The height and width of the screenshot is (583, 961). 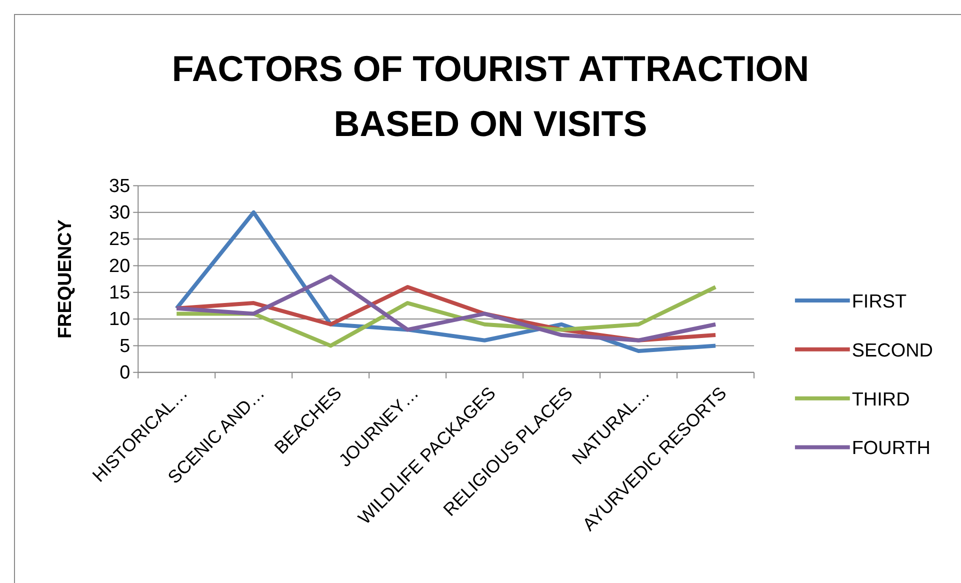 I want to click on line-series, so click(x=446, y=308).